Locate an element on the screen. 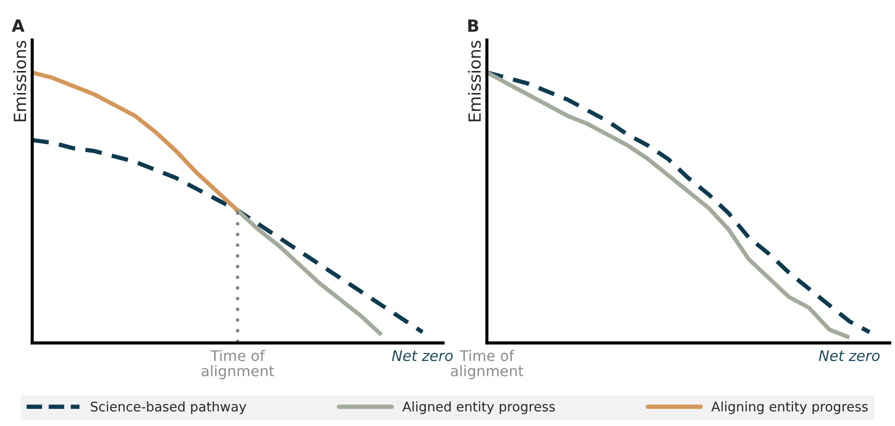 Image resolution: width=895 pixels, height=426 pixels. legend-label: Science-based pathway is located at coordinates (168, 407).